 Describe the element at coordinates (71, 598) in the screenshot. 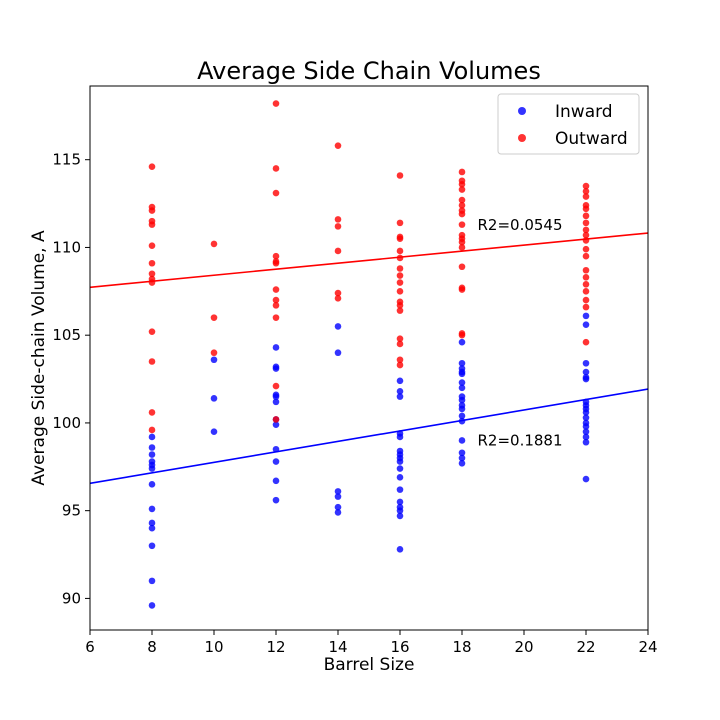

I see `y-tick-label: 90` at that location.